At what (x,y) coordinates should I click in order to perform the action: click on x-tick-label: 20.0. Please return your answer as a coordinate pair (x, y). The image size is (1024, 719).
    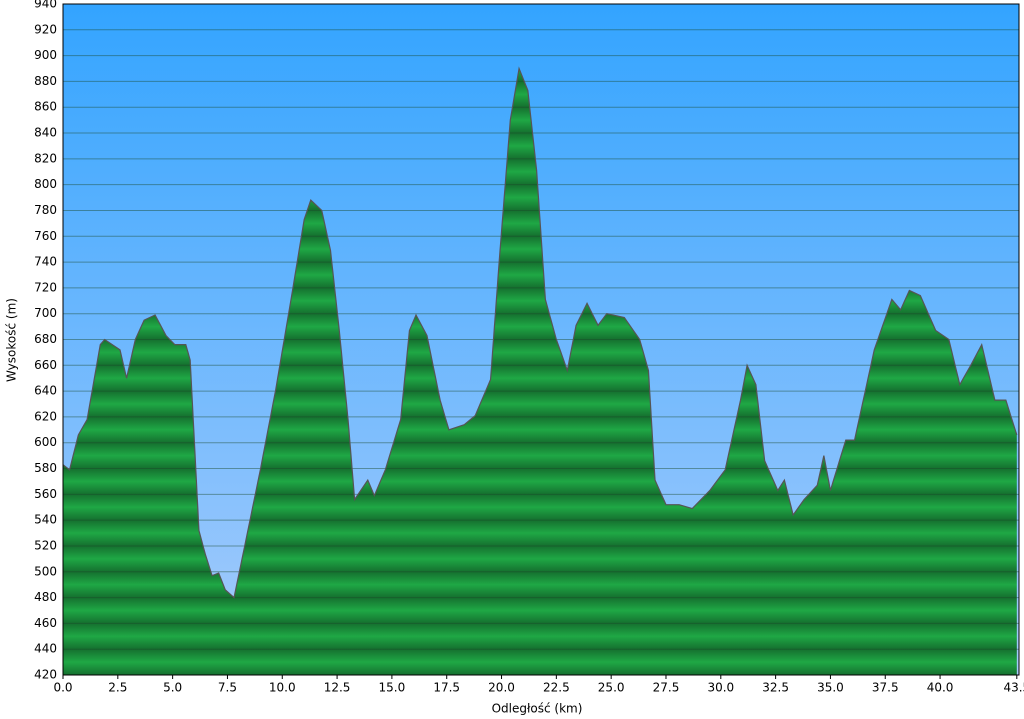
    Looking at the image, I should click on (501, 688).